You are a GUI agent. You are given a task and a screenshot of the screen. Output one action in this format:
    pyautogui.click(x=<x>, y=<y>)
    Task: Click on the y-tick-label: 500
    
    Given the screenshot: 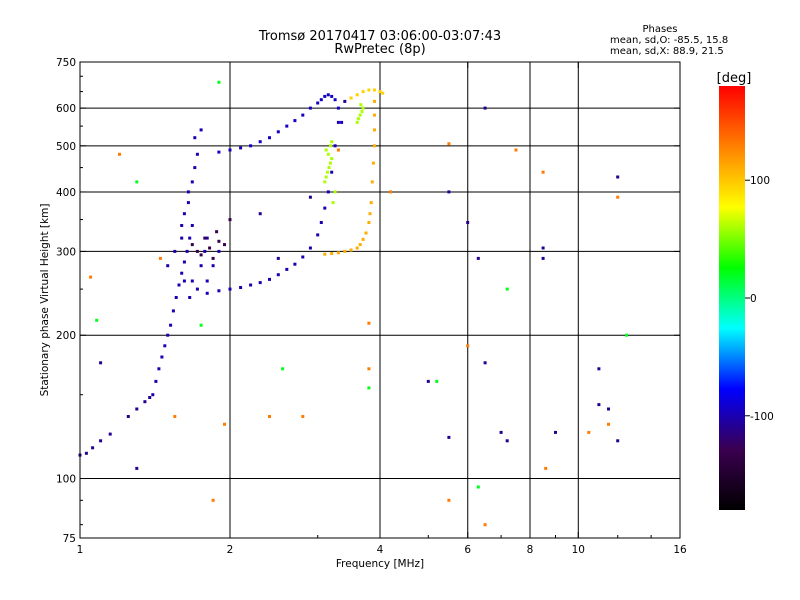 What is the action you would take?
    pyautogui.click(x=66, y=147)
    